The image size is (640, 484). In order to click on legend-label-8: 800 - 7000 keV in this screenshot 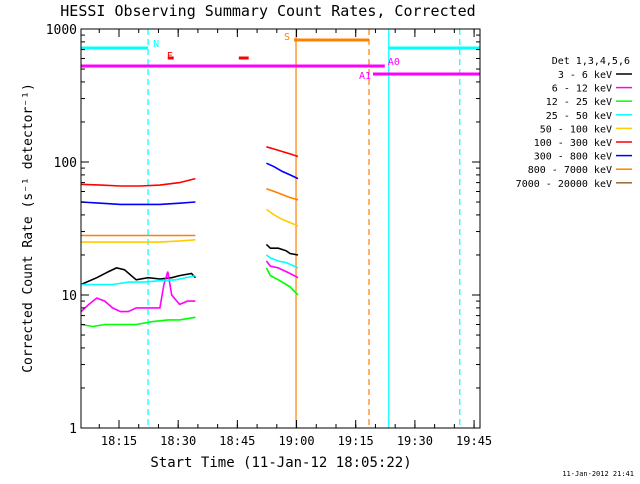, I will do `click(570, 170)`.